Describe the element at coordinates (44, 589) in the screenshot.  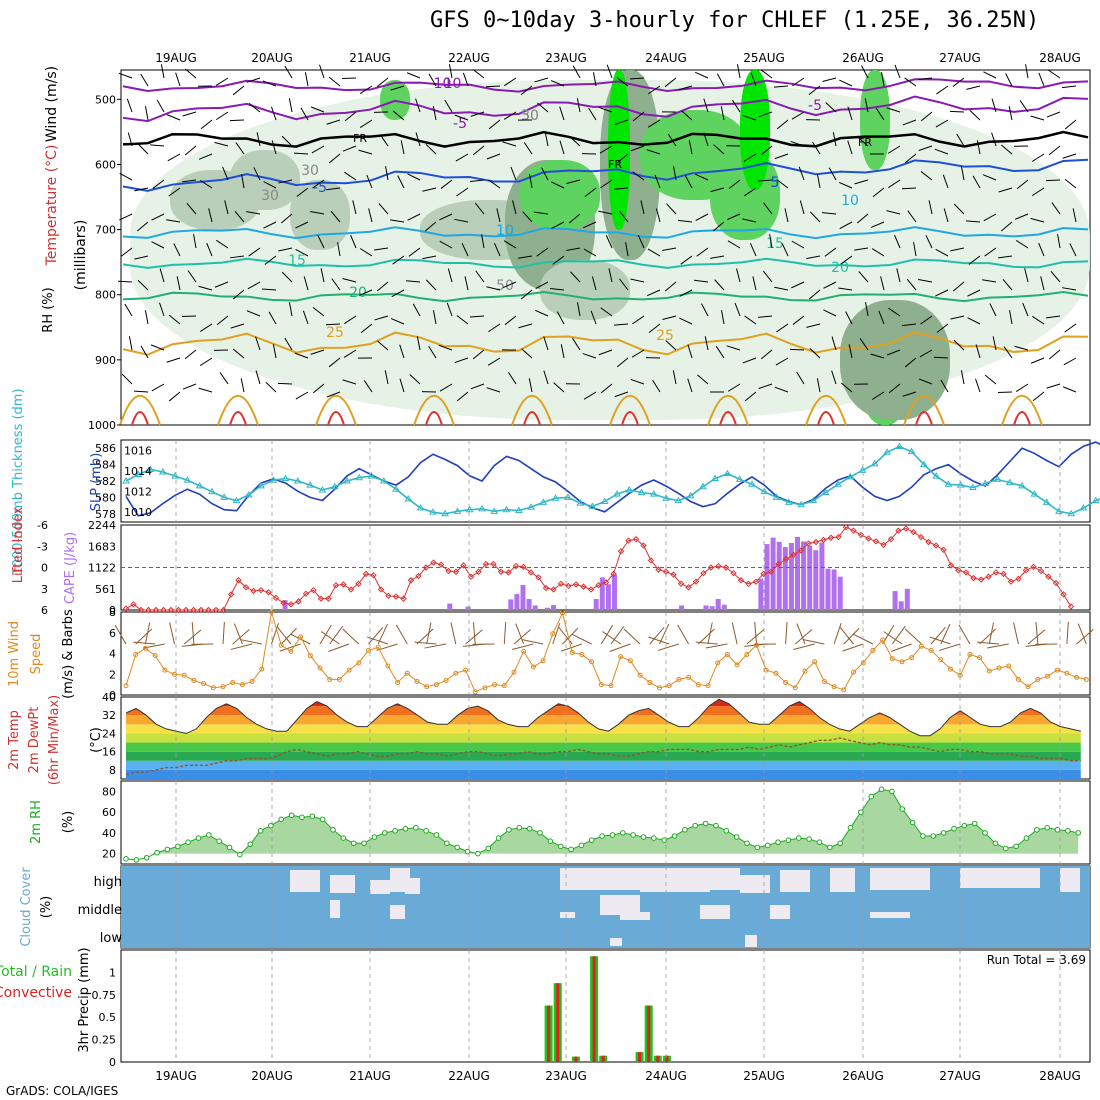
I see `li-tick: 3` at that location.